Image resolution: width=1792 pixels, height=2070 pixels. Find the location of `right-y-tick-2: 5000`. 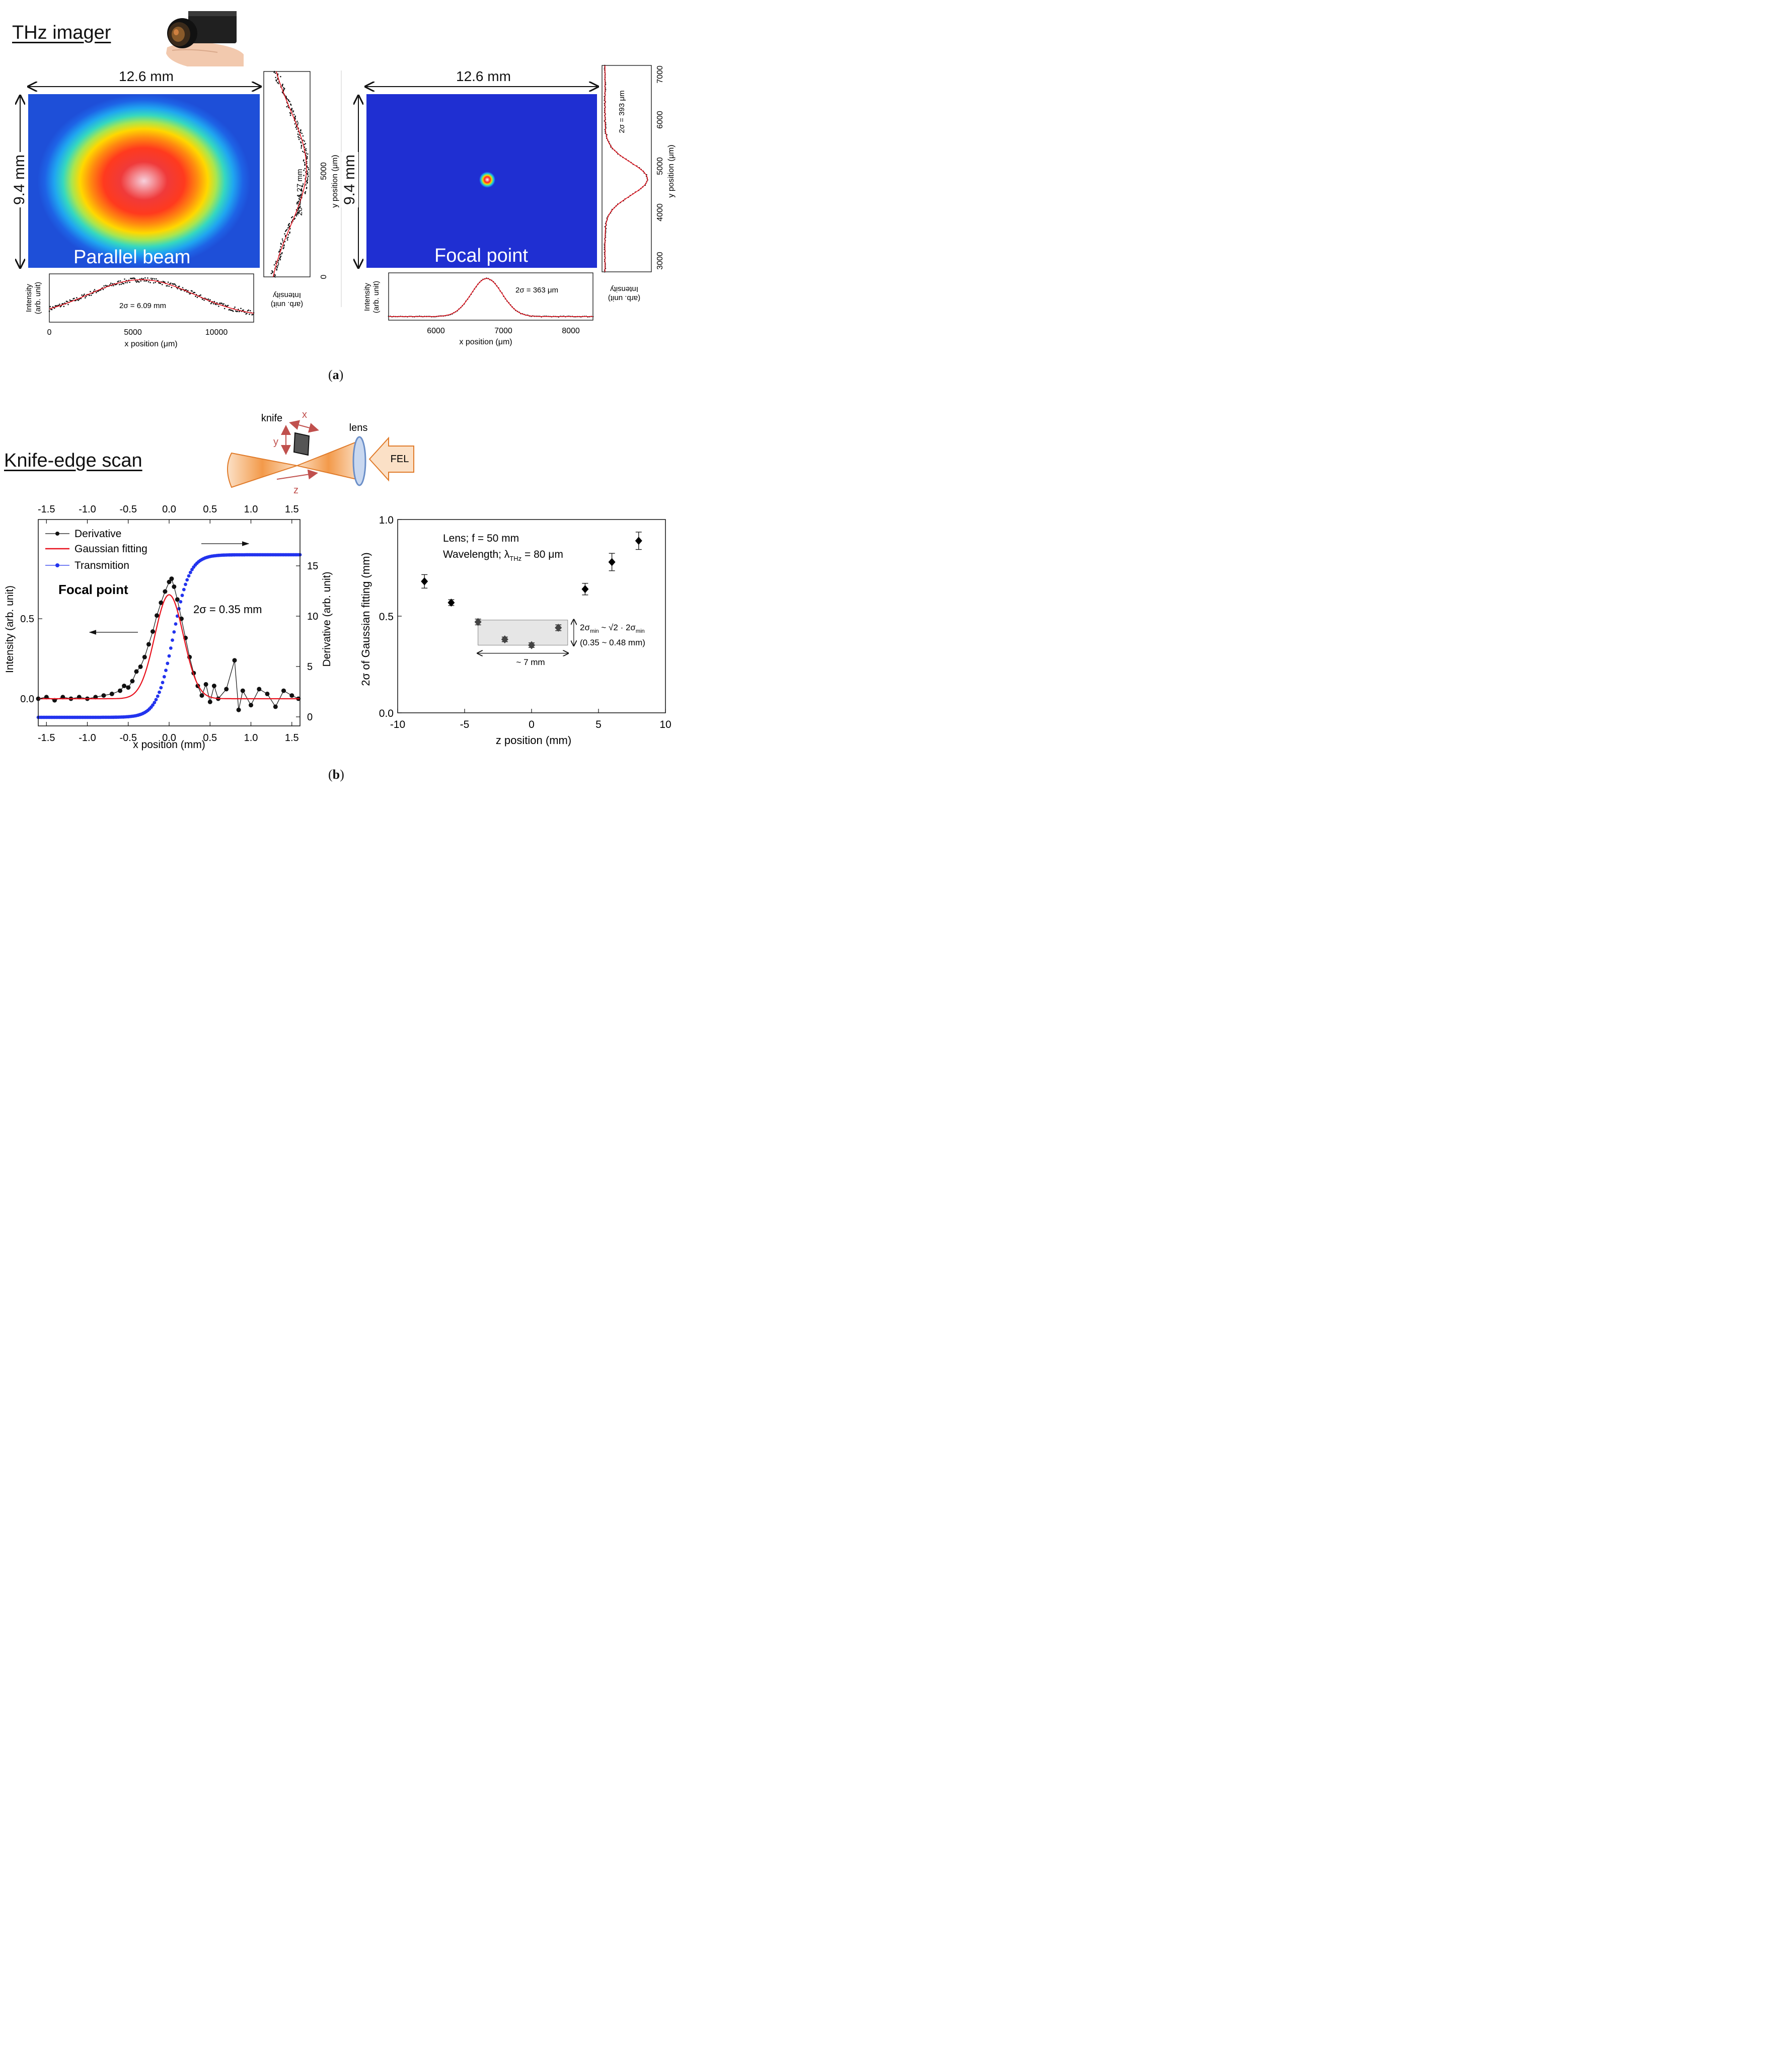

right-y-tick-2: 5000 is located at coordinates (660, 166).